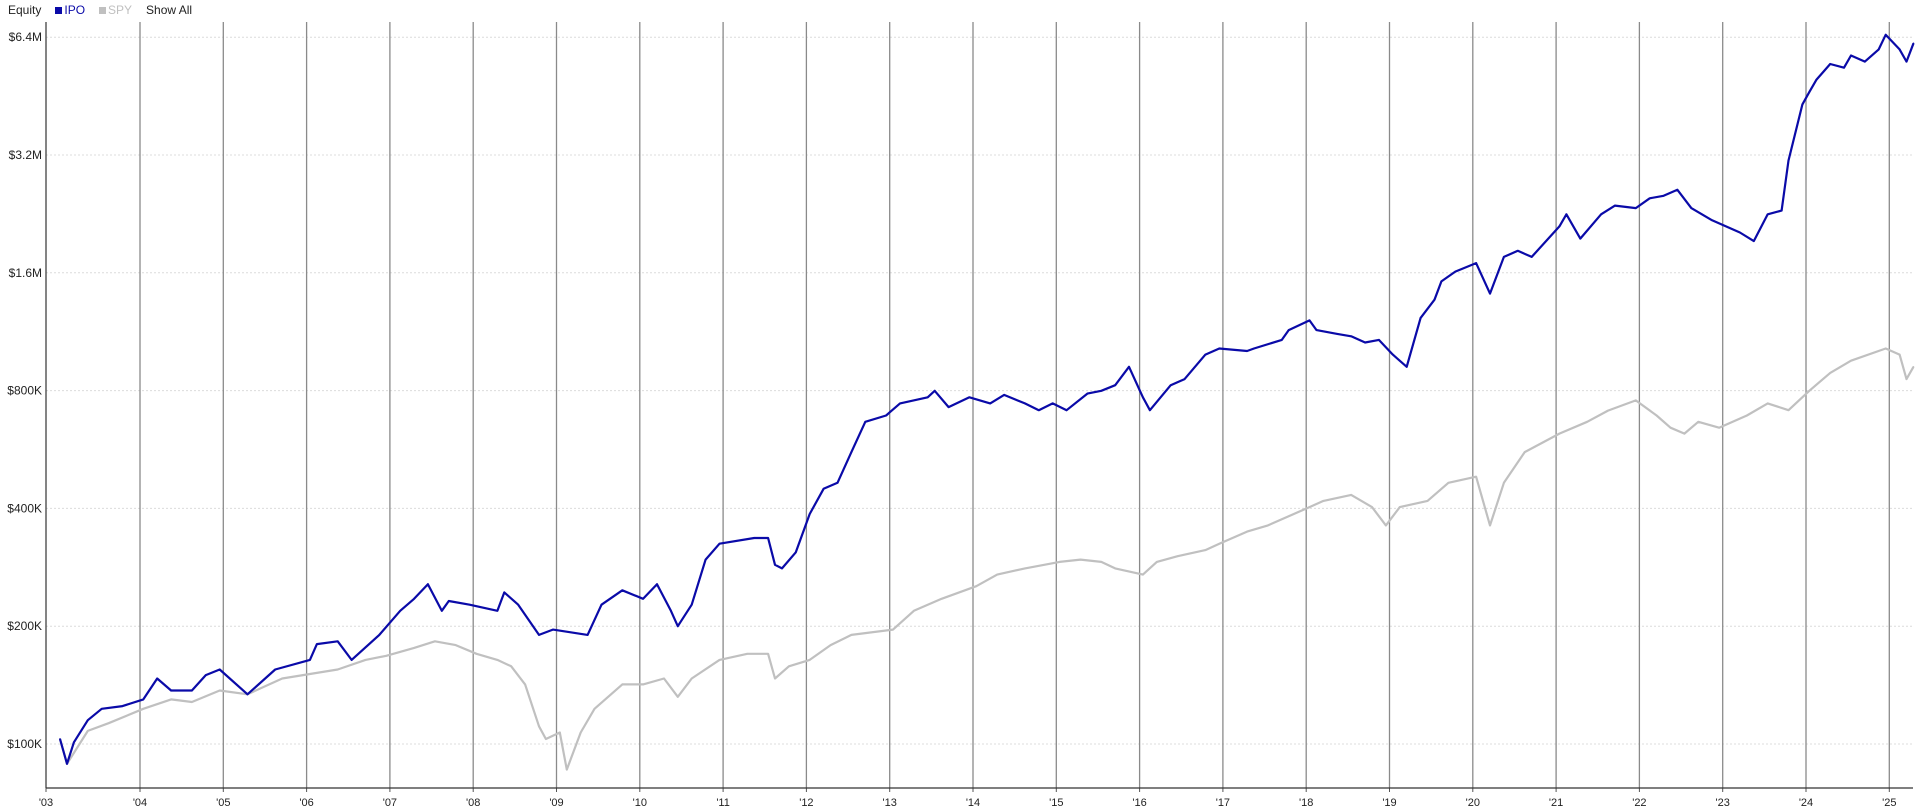 The height and width of the screenshot is (812, 1915). I want to click on chart-legend: Equity IPO SPY Show All, so click(100, 10).